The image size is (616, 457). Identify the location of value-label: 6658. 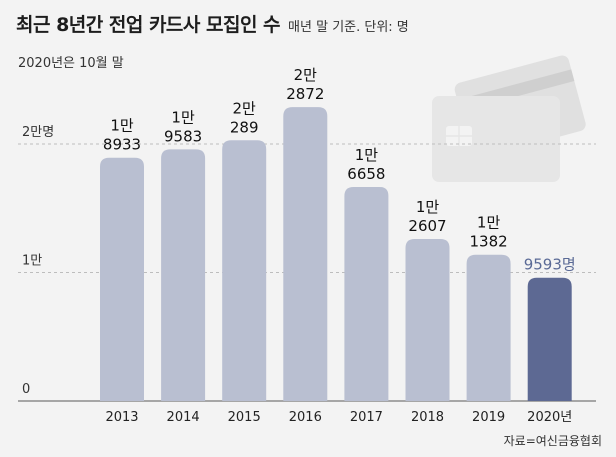
(366, 174).